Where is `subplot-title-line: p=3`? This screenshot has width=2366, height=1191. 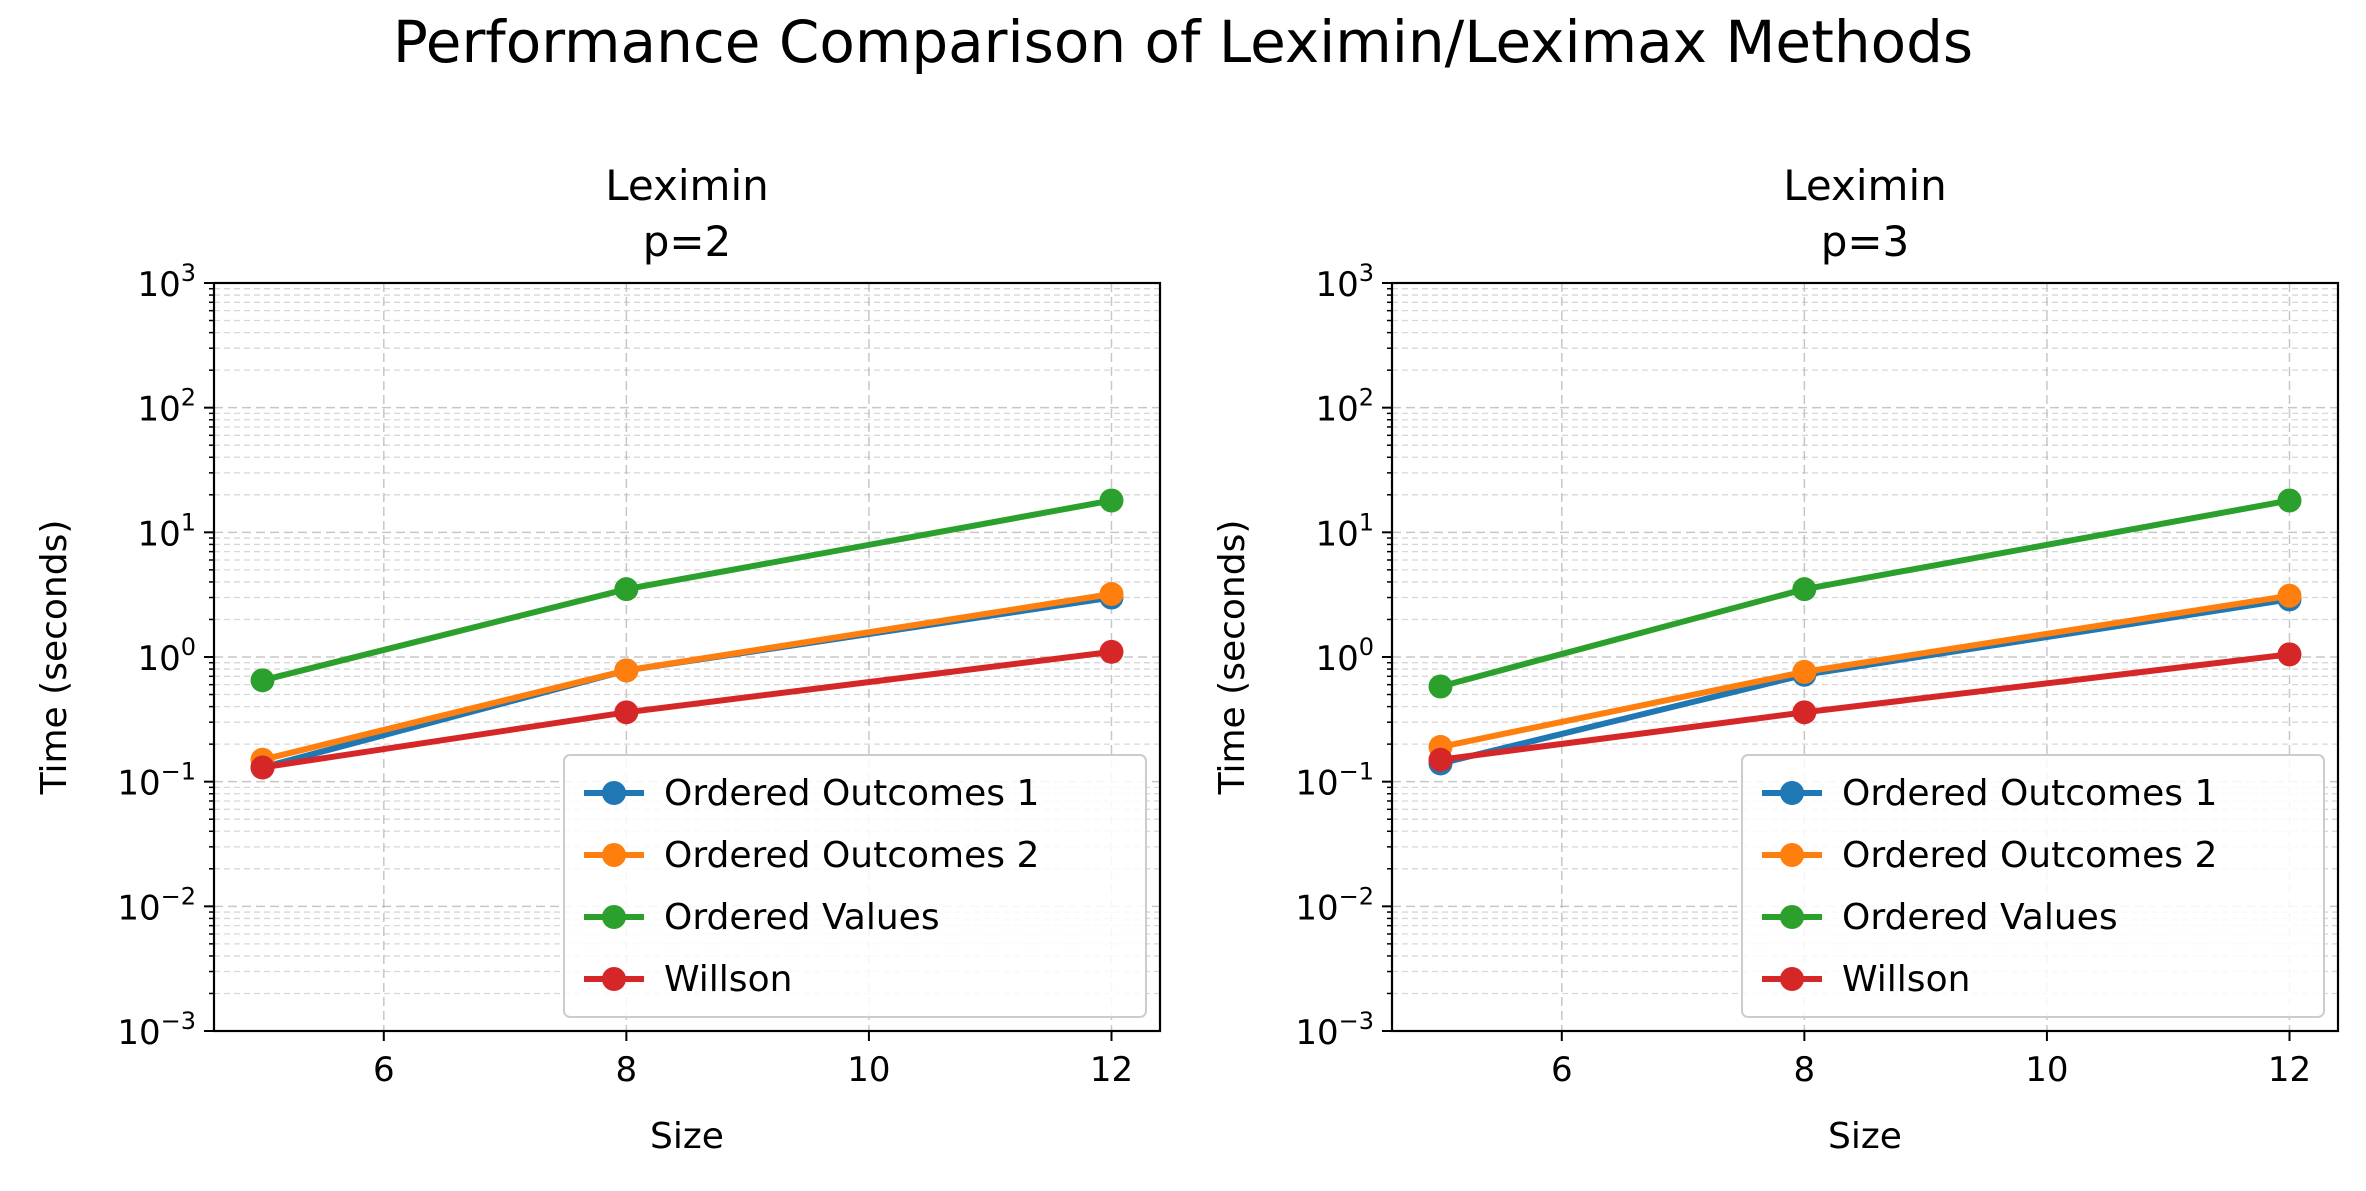 subplot-title-line: p=3 is located at coordinates (1865, 241).